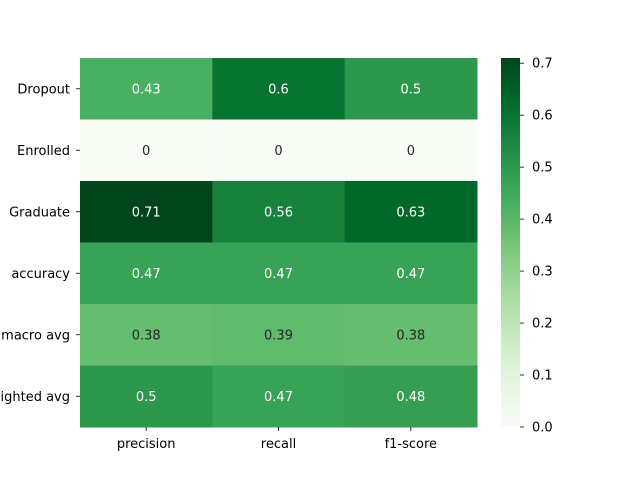  I want to click on colorbar-gradient, so click(510, 242).